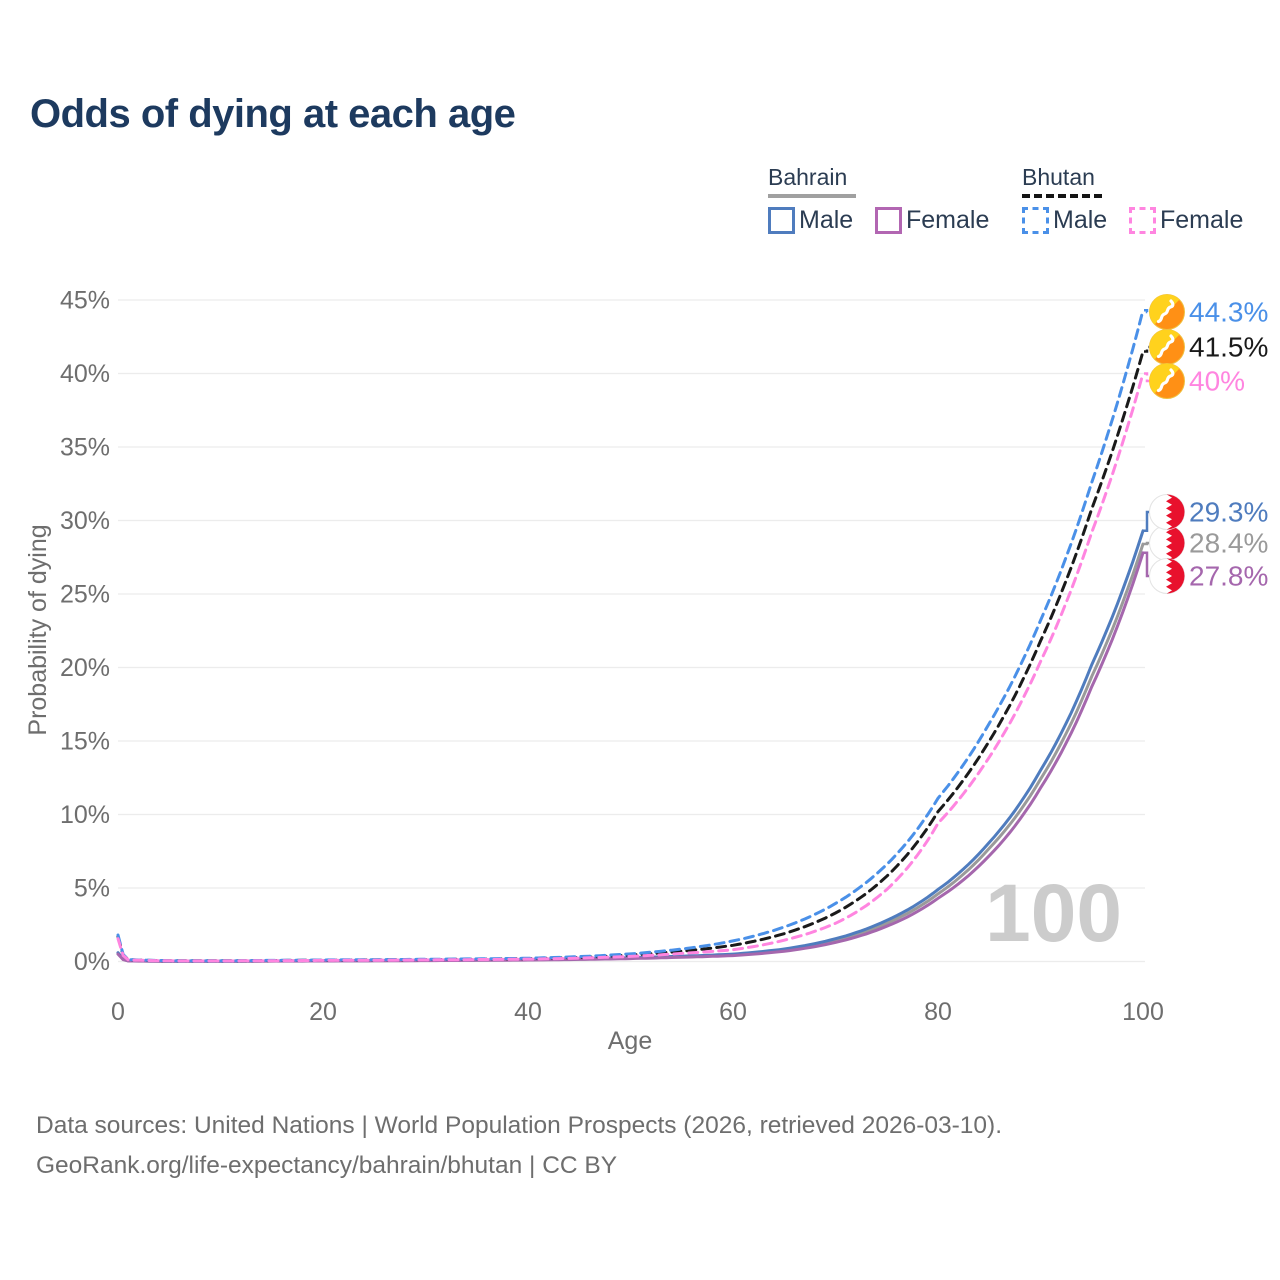  I want to click on end-value-label-bhutan-male: 44.3%, so click(1228, 312).